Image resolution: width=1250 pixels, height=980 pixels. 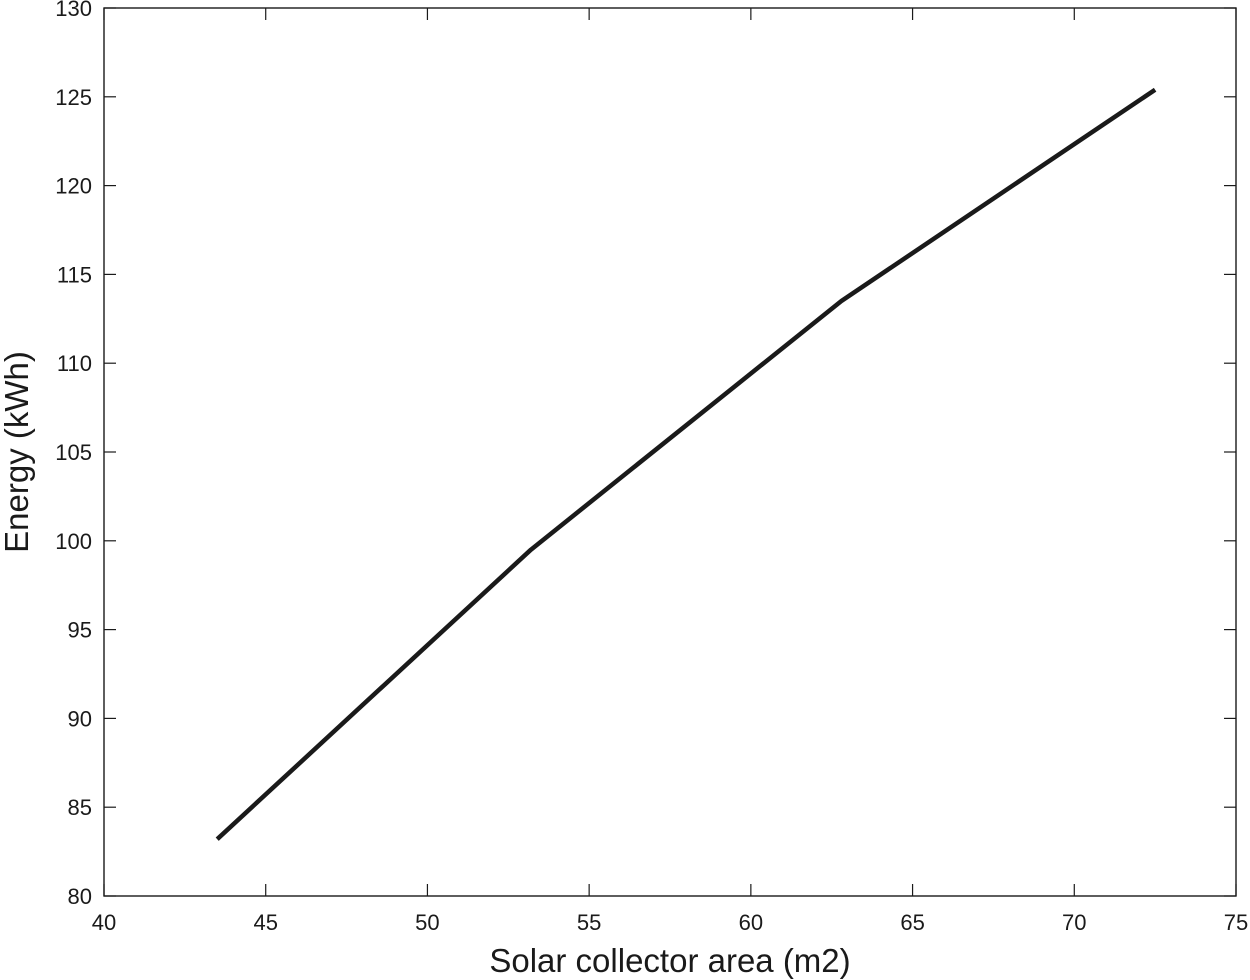 I want to click on y-tick-label: 95, so click(x=80, y=630).